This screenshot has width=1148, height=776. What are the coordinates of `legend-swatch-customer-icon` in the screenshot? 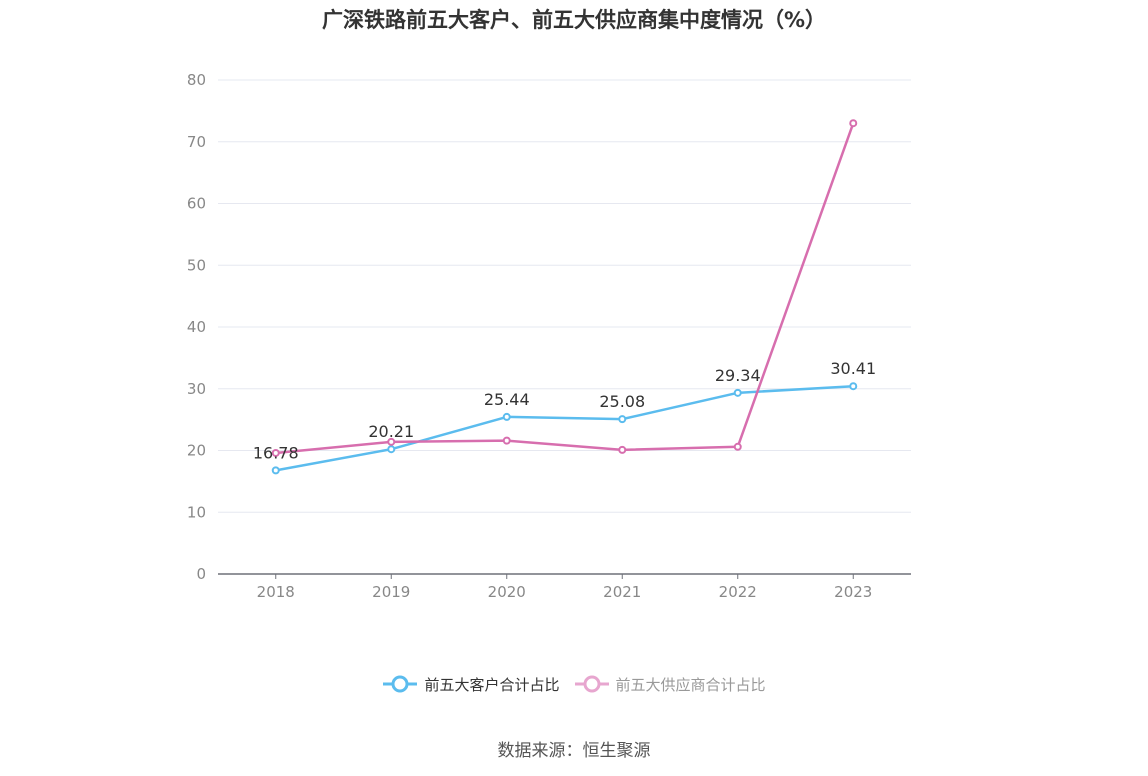 It's located at (400, 684).